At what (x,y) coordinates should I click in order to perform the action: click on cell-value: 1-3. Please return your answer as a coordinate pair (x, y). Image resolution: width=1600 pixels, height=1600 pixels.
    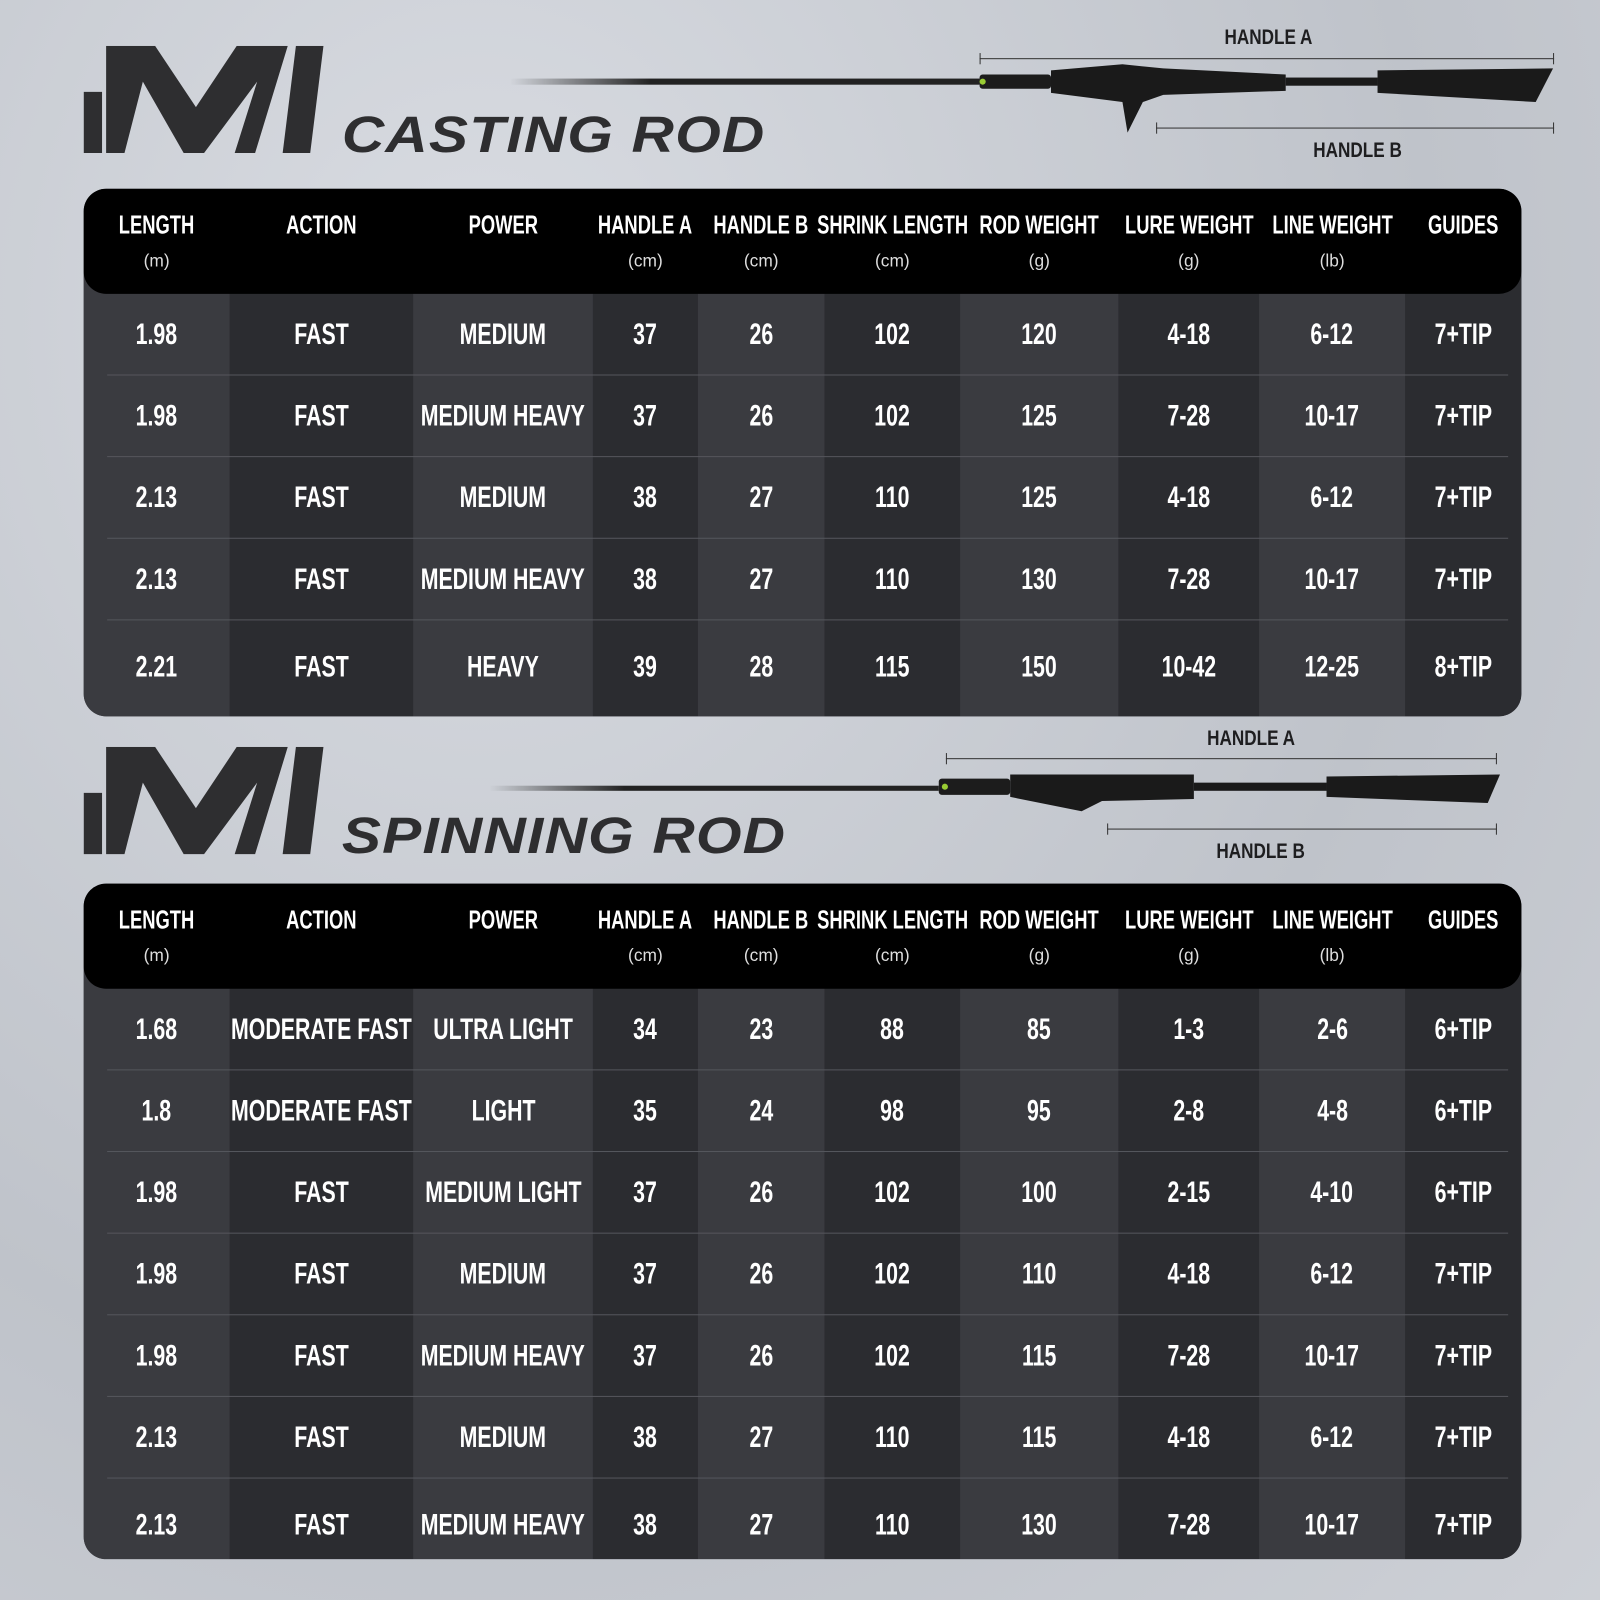
    Looking at the image, I should click on (1189, 1029).